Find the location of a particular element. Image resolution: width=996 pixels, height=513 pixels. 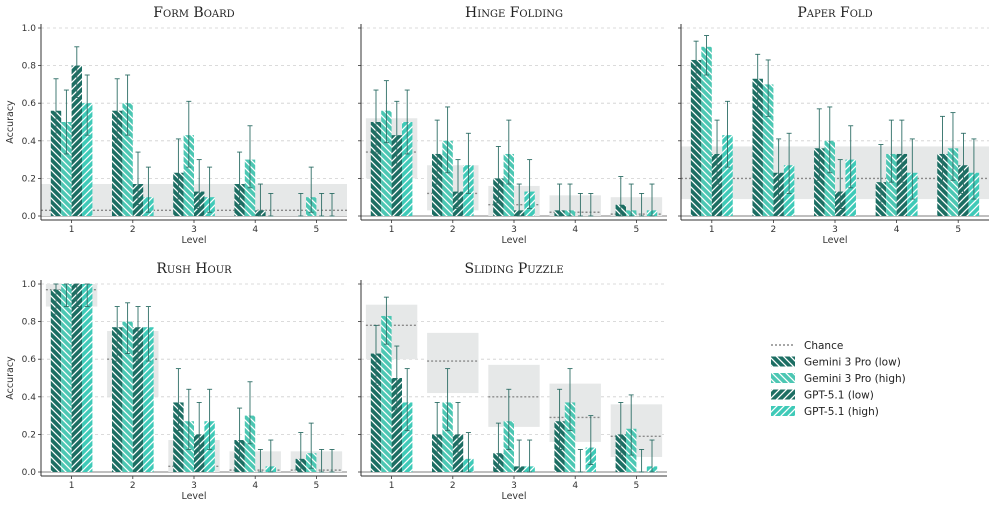

y-tick-label: 0.6 is located at coordinates (29, 360).